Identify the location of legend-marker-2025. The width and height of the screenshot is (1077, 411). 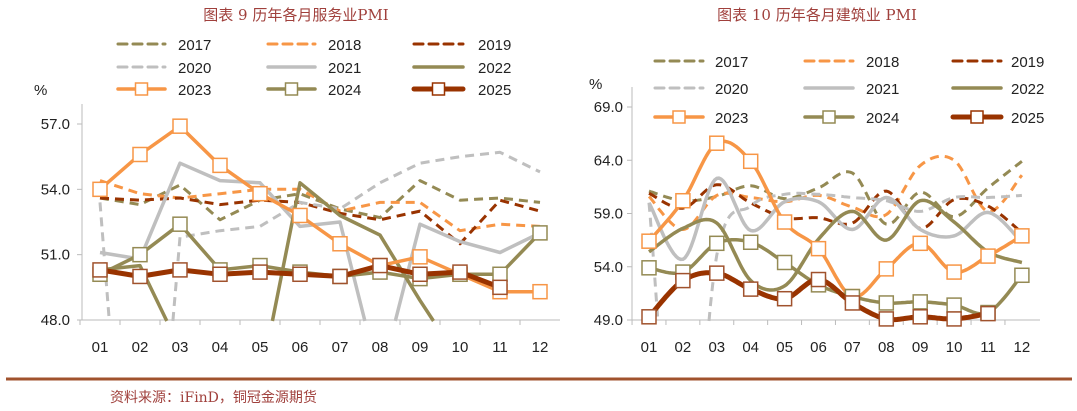
(977, 117).